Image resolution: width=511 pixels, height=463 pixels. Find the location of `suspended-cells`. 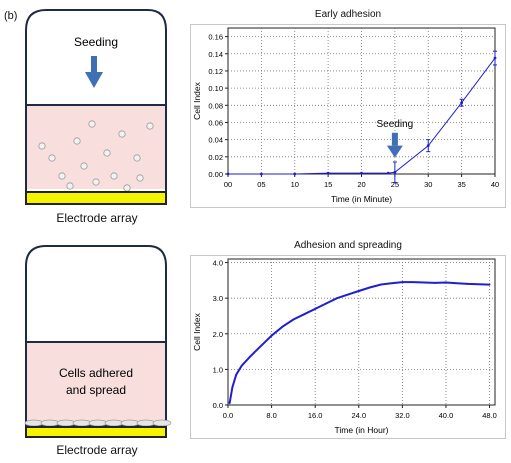

suspended-cells is located at coordinates (96, 156).